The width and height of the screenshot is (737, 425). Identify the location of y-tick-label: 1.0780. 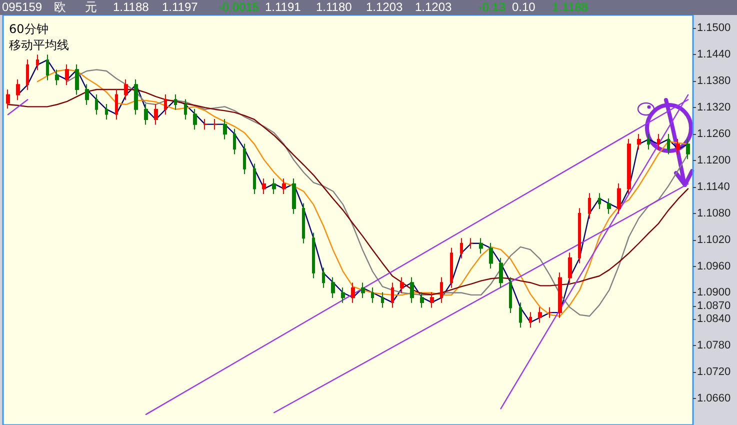
(714, 346).